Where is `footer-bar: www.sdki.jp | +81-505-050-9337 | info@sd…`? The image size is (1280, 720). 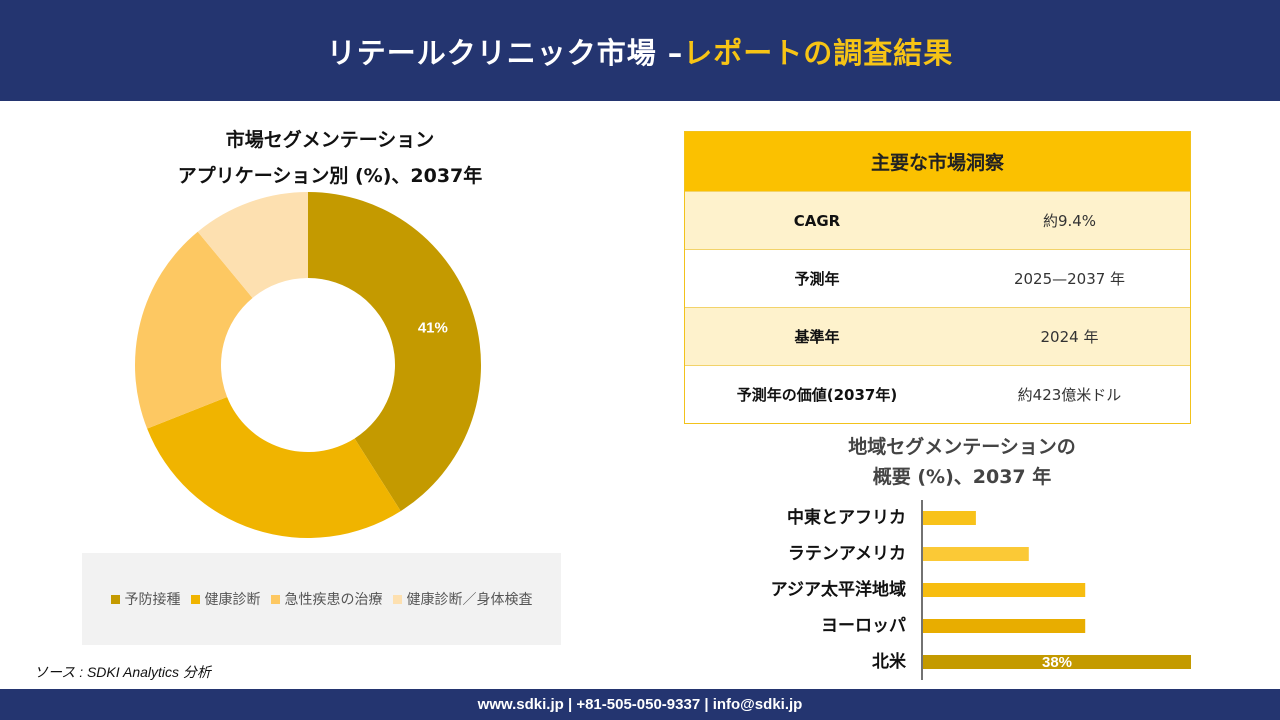
footer-bar: www.sdki.jp | +81-505-050-9337 | info@sd… is located at coordinates (640, 704).